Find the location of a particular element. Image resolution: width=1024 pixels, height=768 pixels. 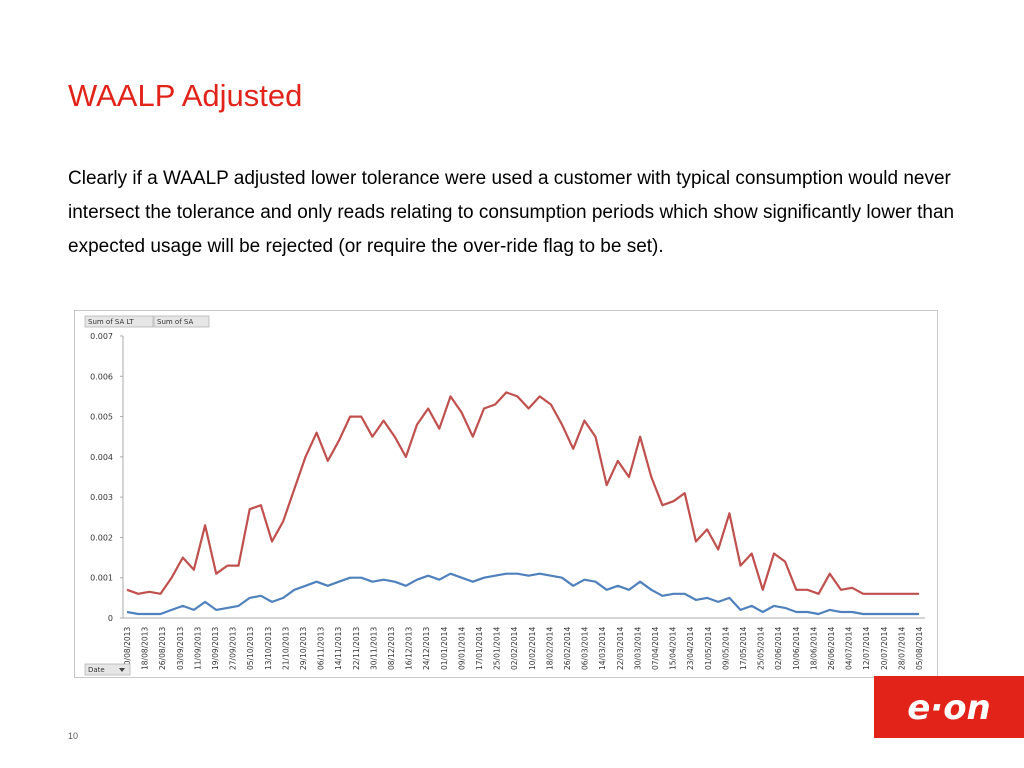

x-tick-label: 17/05/2014 is located at coordinates (743, 648).